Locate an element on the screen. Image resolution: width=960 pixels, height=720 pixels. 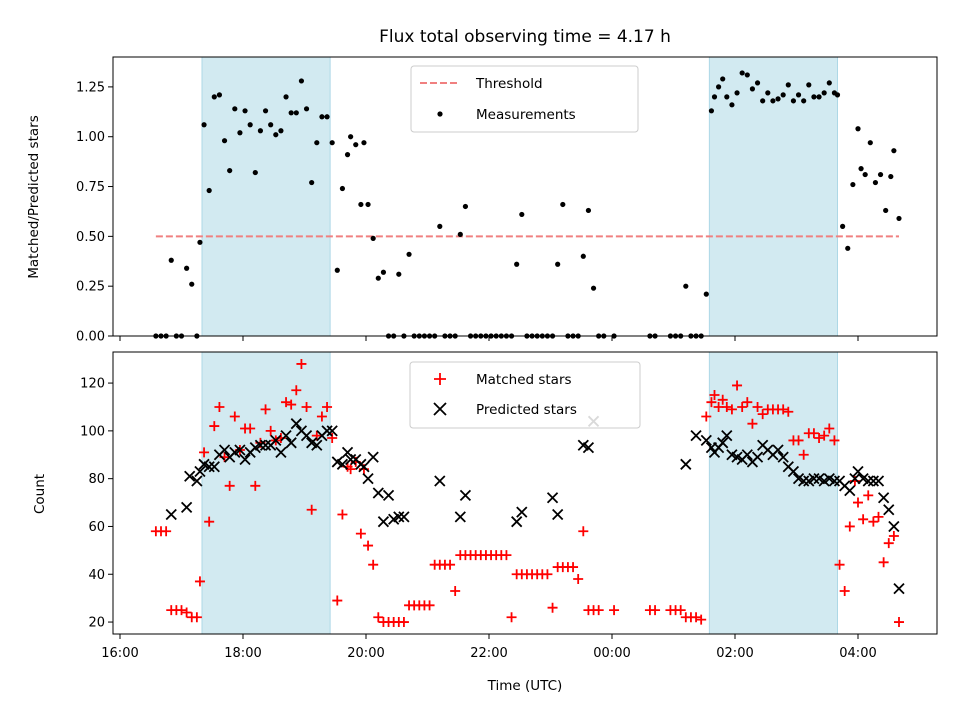
top-y-tick-label: 0.50 is located at coordinates (90, 237).